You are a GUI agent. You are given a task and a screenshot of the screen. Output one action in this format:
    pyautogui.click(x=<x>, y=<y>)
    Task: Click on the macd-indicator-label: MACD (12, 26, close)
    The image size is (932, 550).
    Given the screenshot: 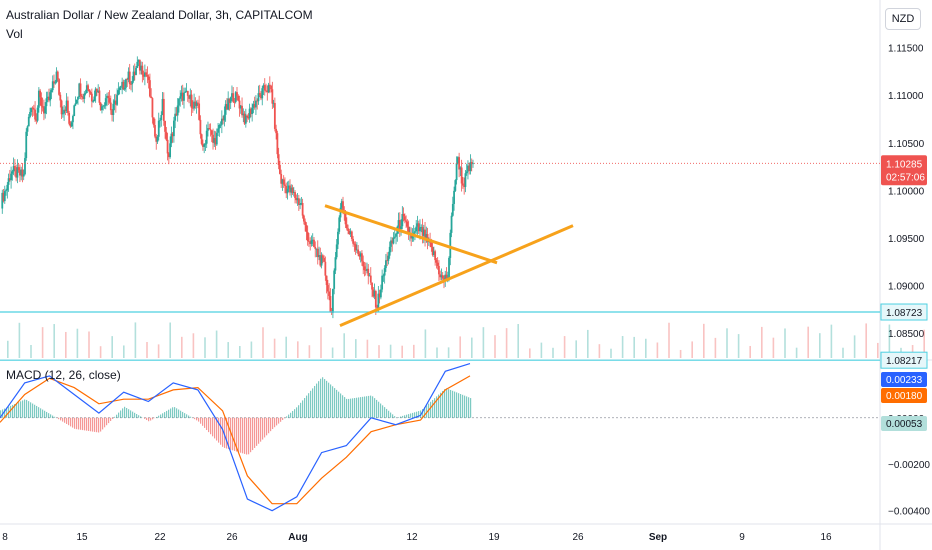 What is the action you would take?
    pyautogui.click(x=63, y=375)
    